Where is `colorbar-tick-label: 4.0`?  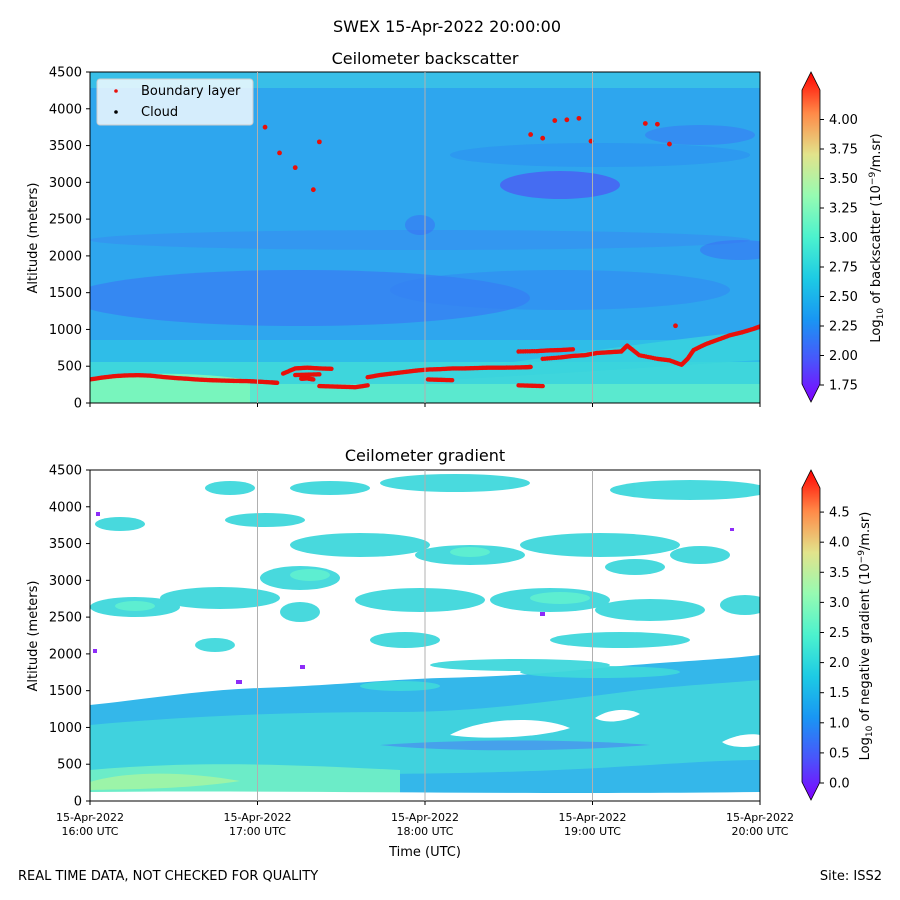
colorbar-tick-label: 4.0 is located at coordinates (839, 543).